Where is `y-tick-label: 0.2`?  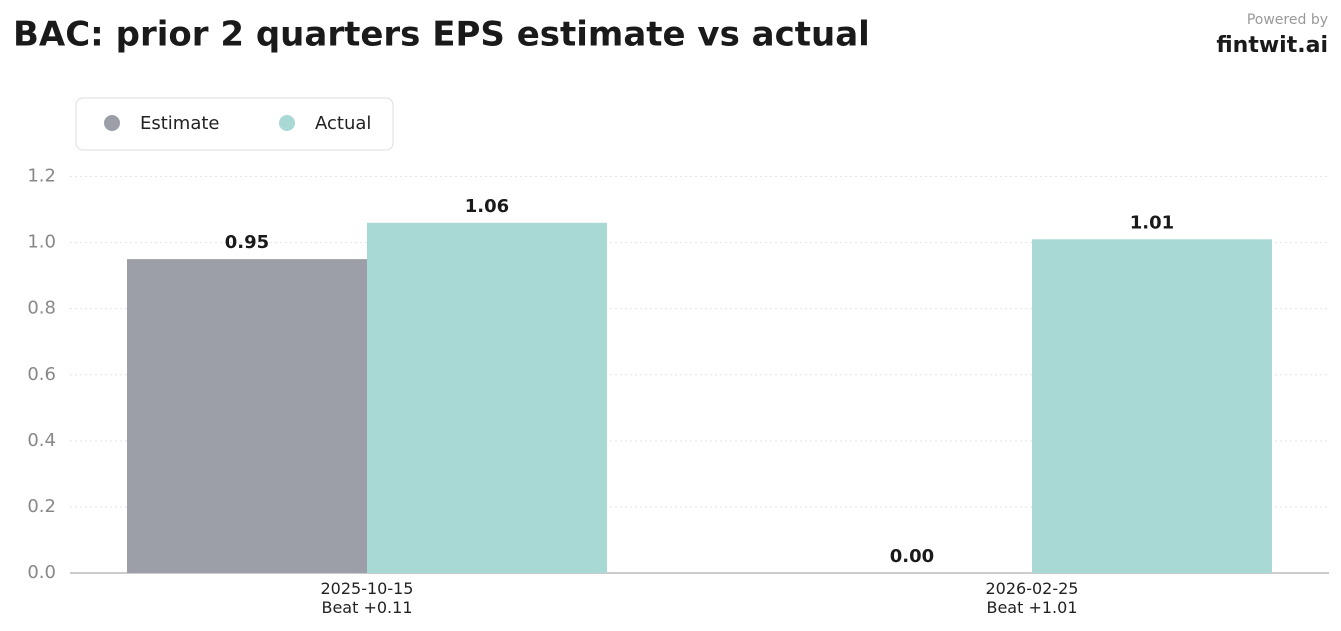 y-tick-label: 0.2 is located at coordinates (41, 506).